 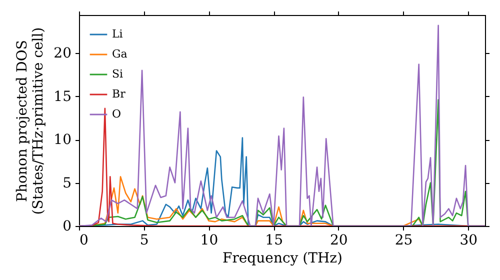 What do you see at coordinates (117, 114) in the screenshot?
I see `legend-label: O` at bounding box center [117, 114].